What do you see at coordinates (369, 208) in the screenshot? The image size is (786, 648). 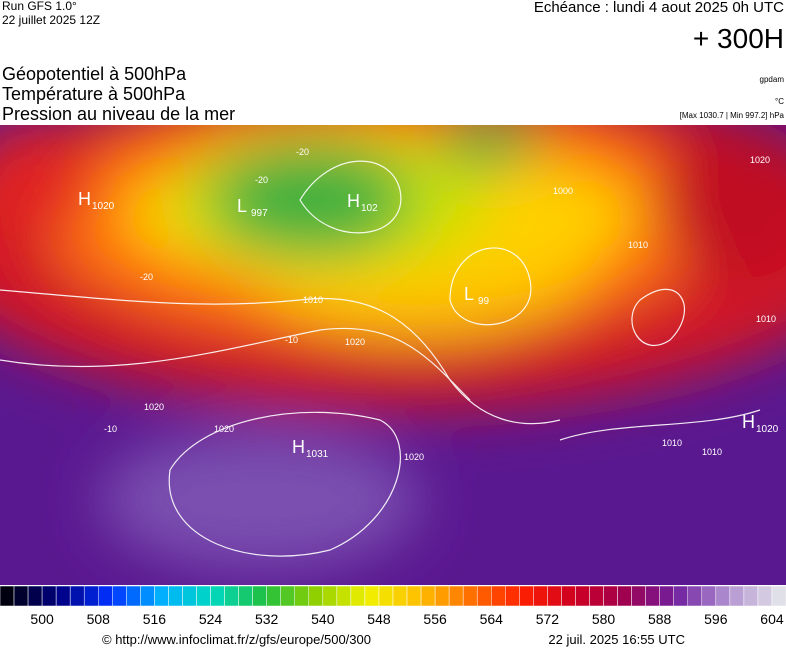 I see `center-value: 102` at bounding box center [369, 208].